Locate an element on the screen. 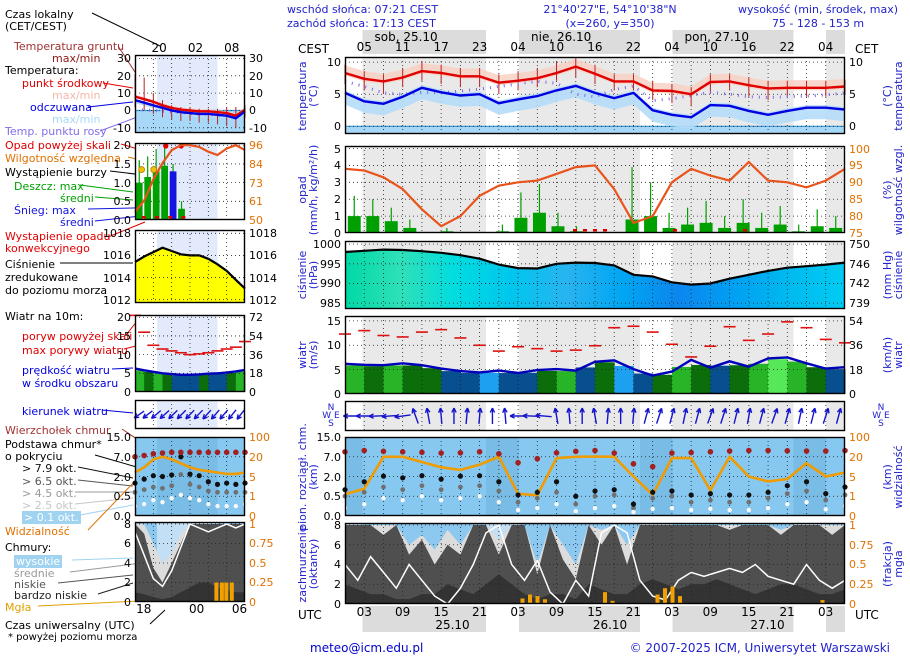 The width and height of the screenshot is (910, 660). main-cloud-layers-chart is located at coordinates (595, 476).